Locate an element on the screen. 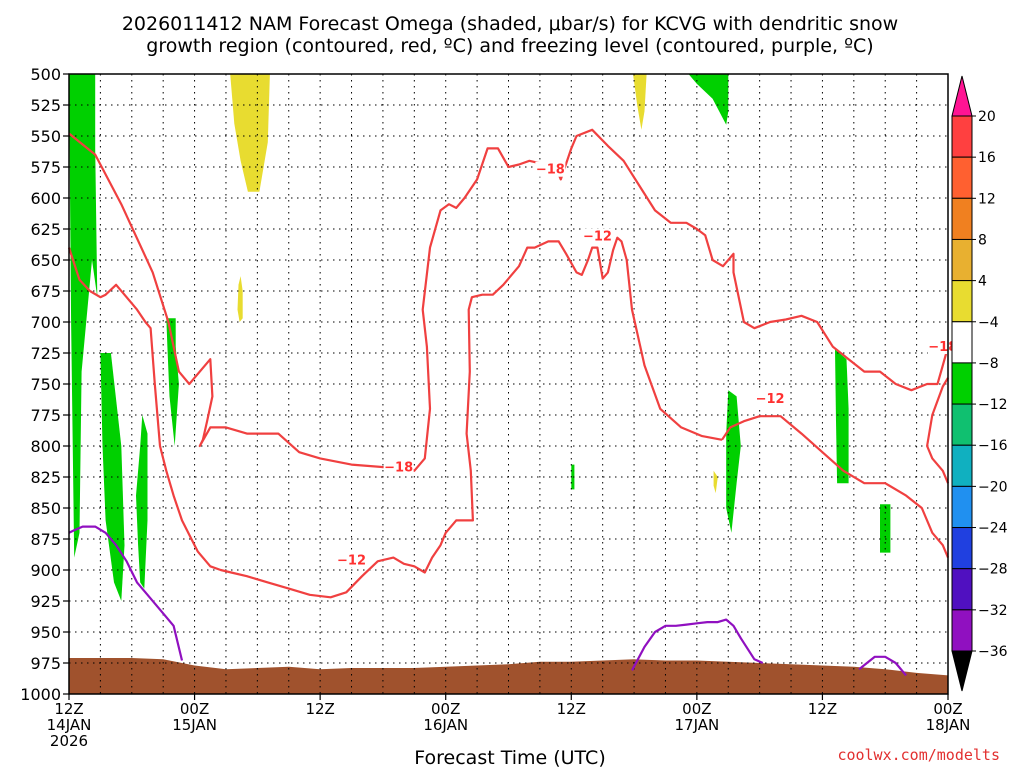 The height and width of the screenshot is (768, 1024). colorbar-label: −28 is located at coordinates (993, 570).